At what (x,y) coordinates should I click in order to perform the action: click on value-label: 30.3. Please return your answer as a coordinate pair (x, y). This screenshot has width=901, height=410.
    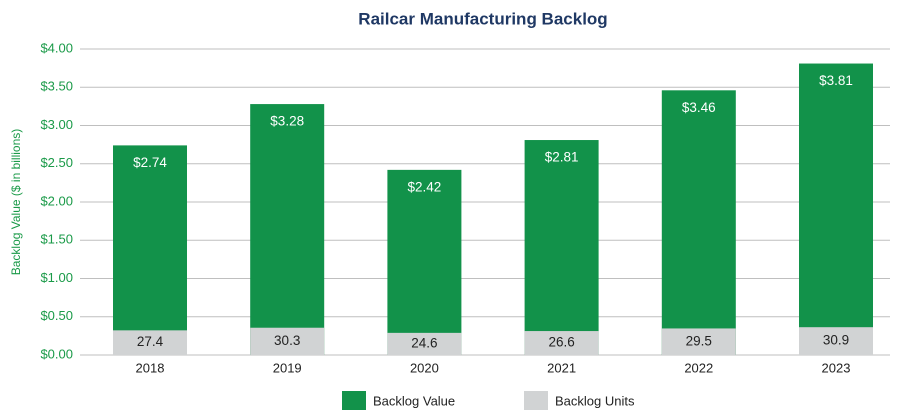
    Looking at the image, I should click on (287, 340).